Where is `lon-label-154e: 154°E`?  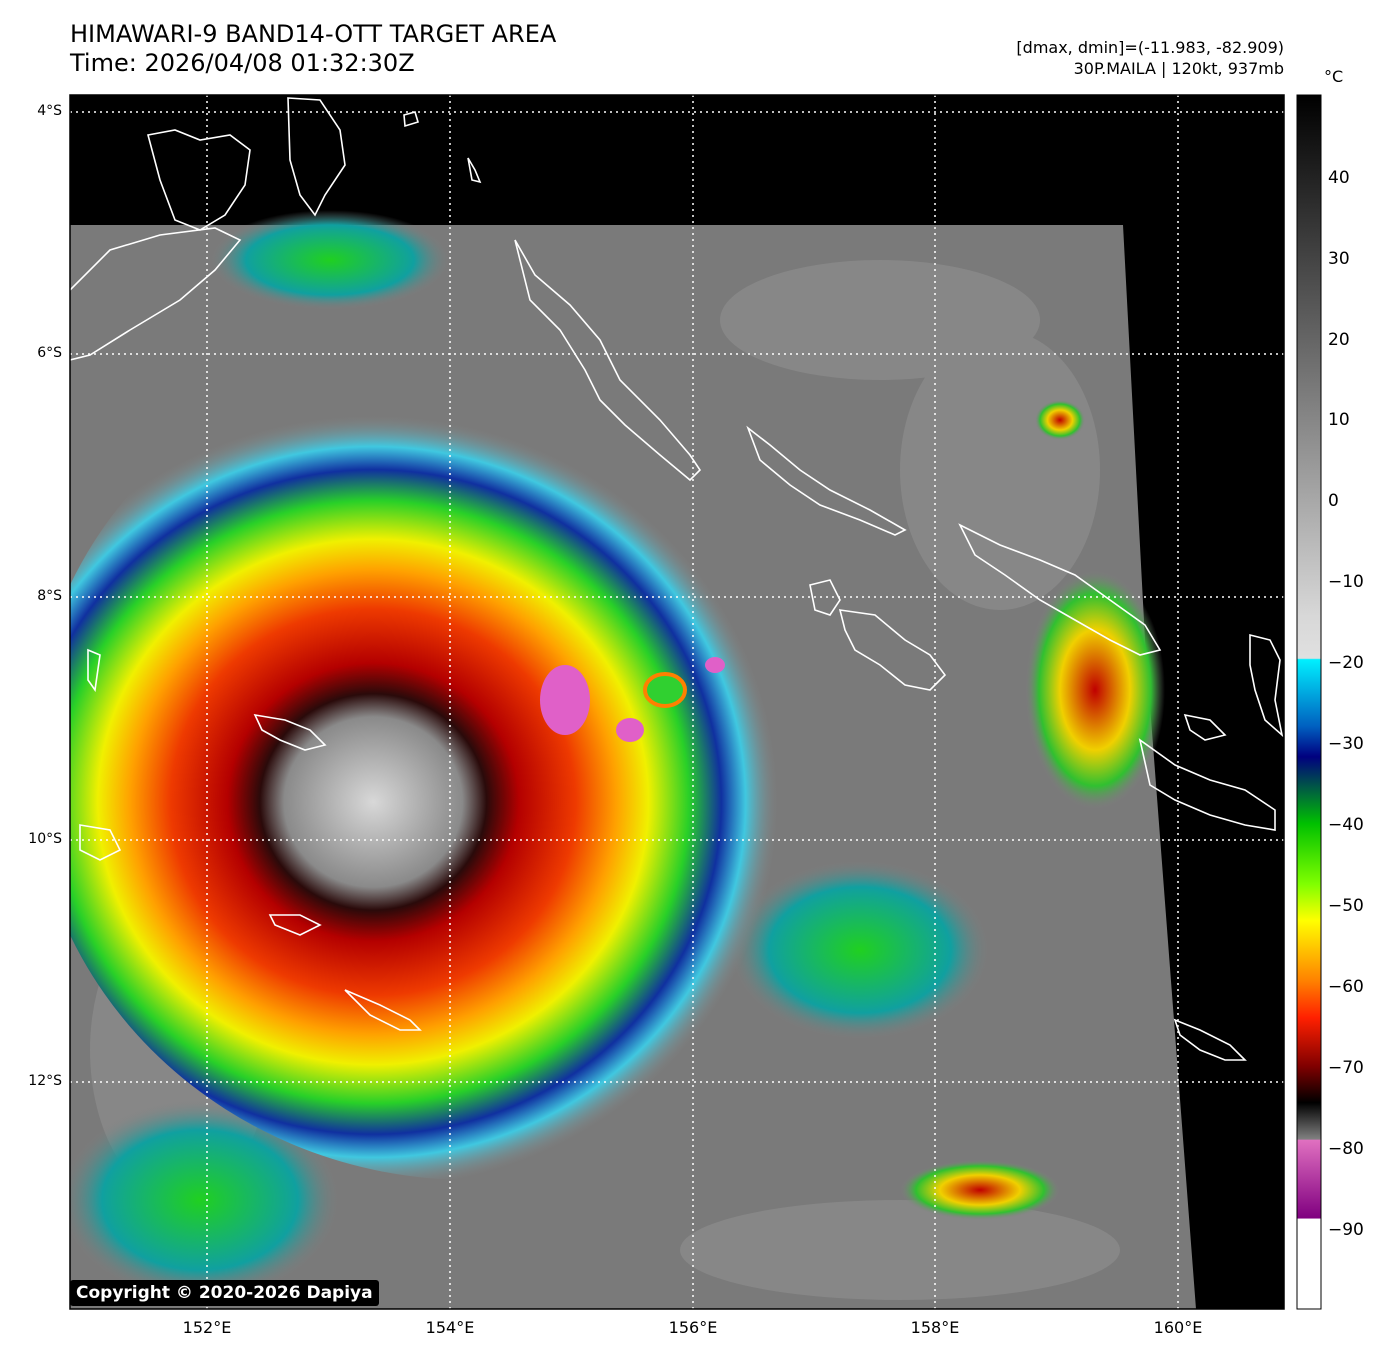 lon-label-154e: 154°E is located at coordinates (450, 1327).